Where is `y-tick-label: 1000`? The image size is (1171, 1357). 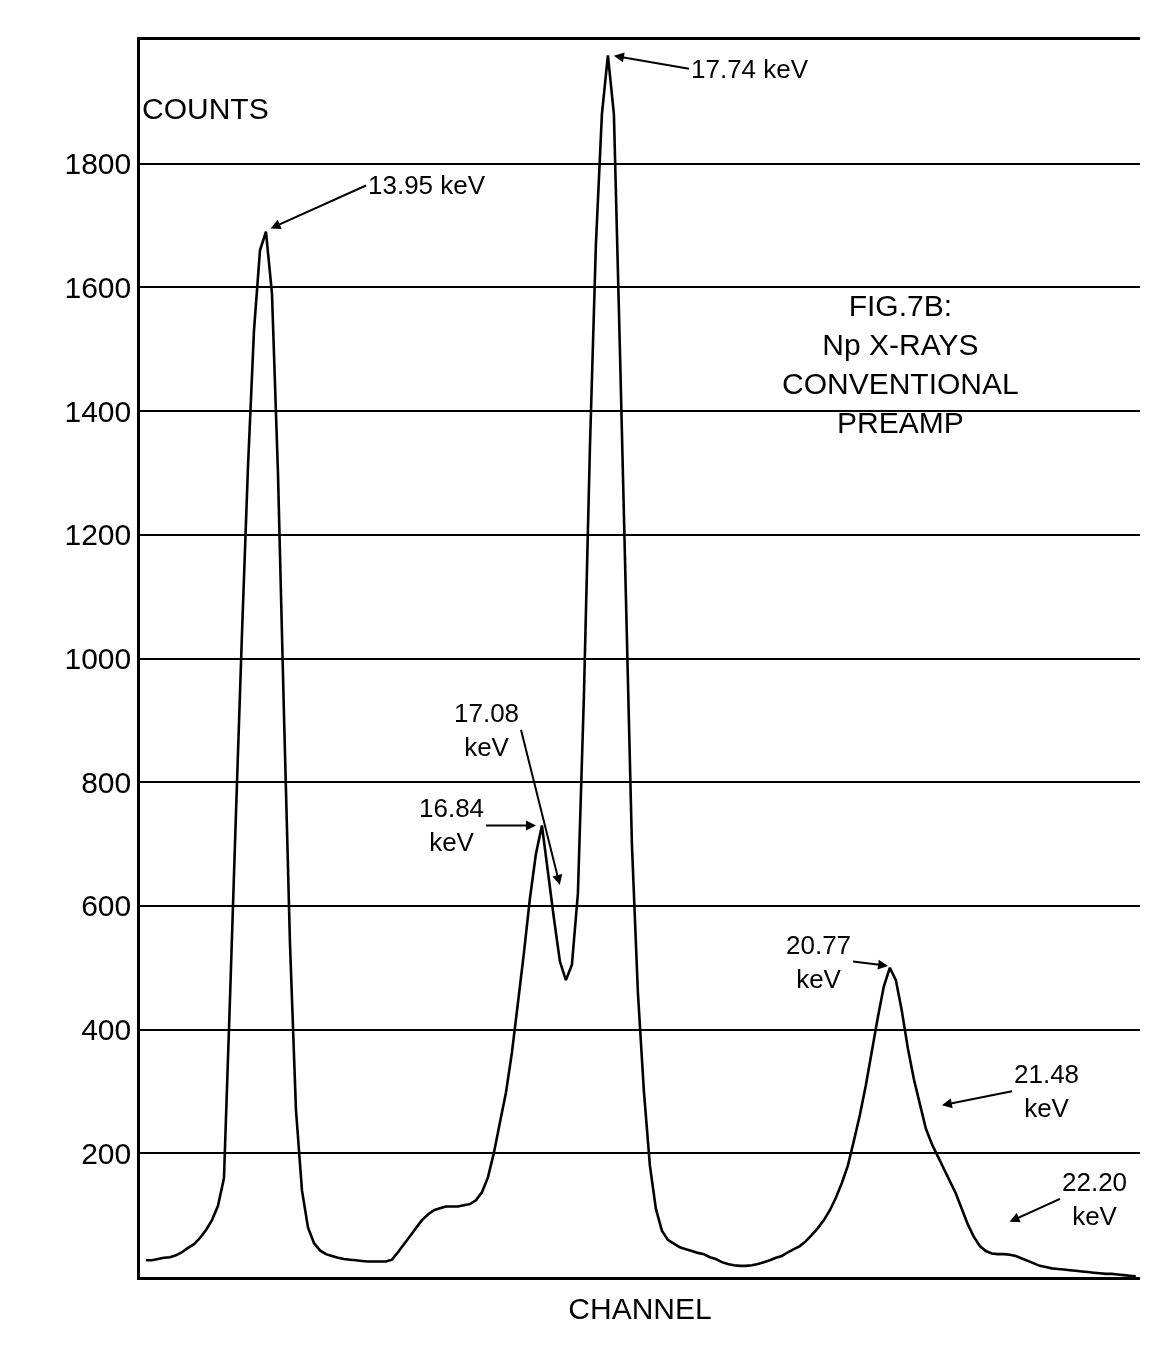
y-tick-label: 1000 is located at coordinates (98, 658).